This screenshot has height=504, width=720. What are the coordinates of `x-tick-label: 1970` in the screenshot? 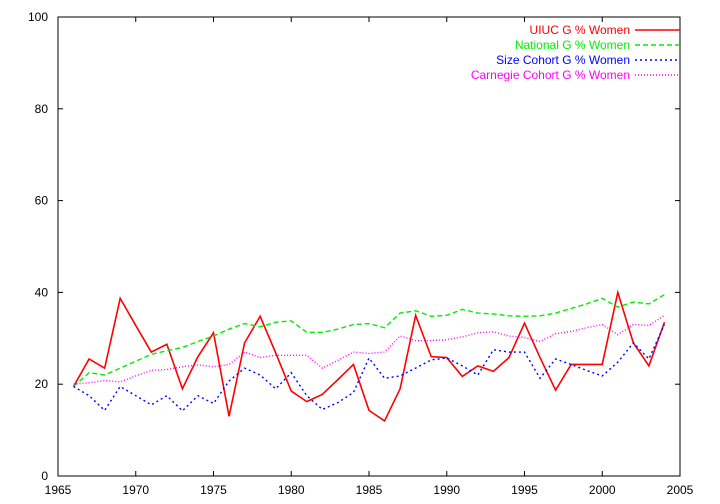 It's located at (135, 490).